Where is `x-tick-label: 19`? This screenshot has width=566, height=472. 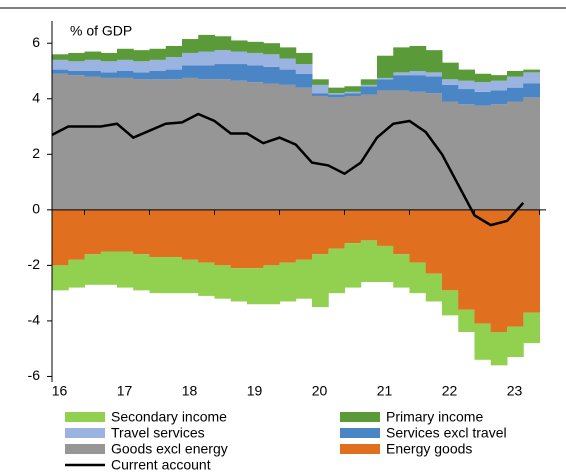
x-tick-label: 19 is located at coordinates (255, 391).